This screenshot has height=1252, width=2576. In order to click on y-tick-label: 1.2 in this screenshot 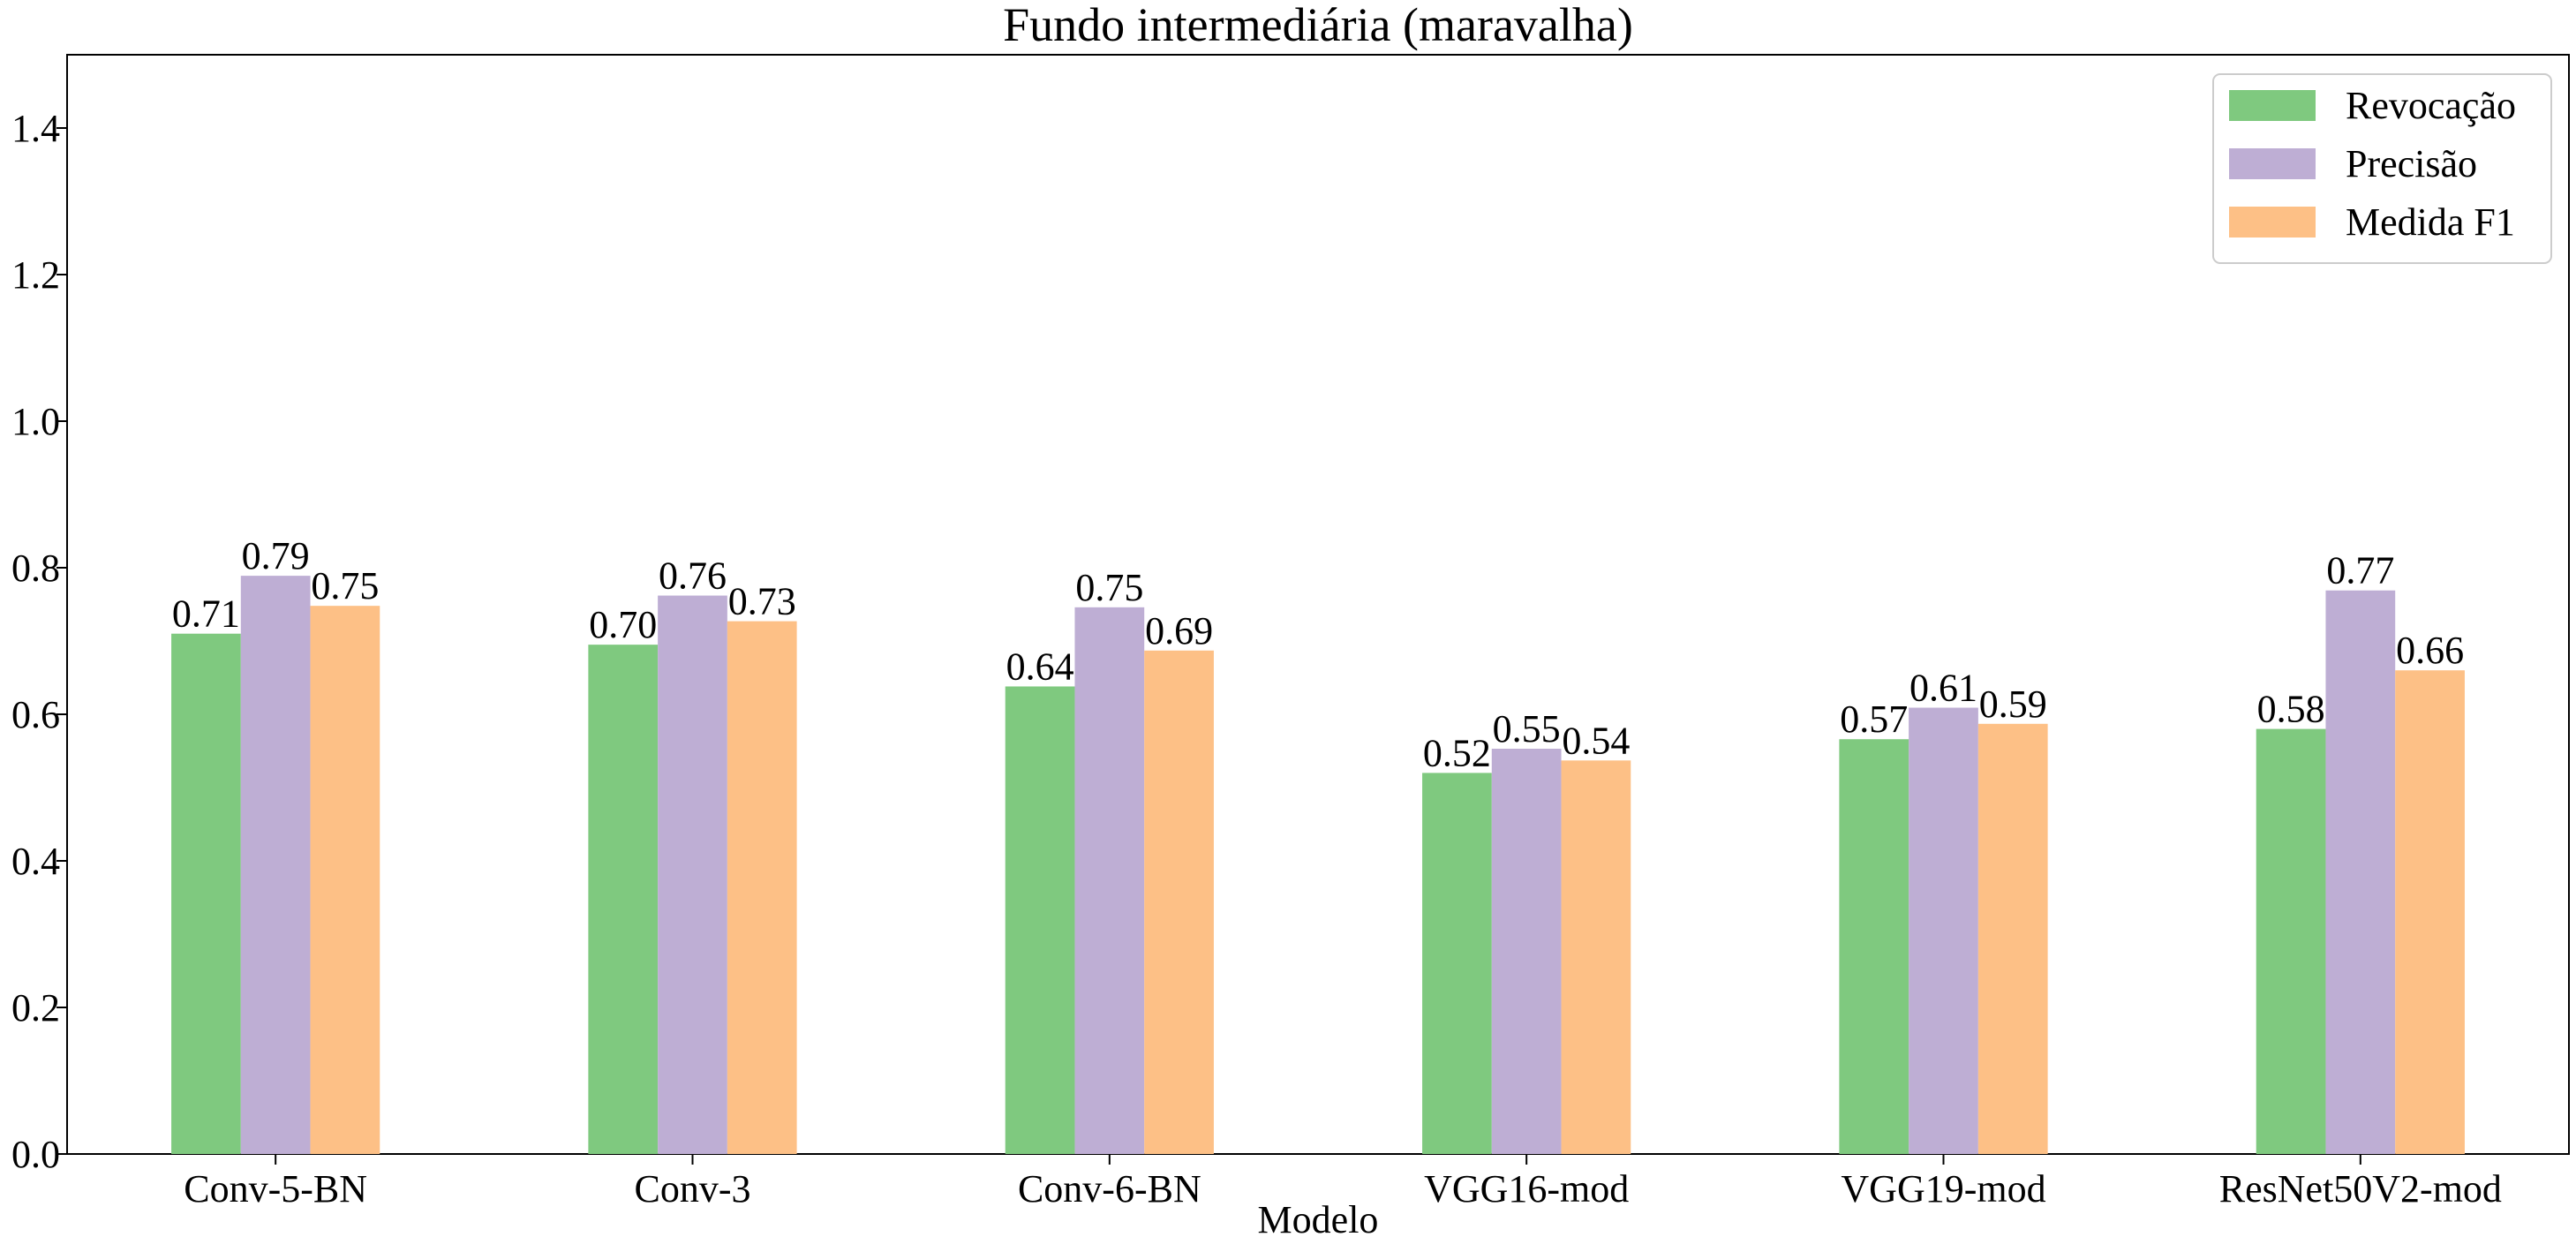, I will do `click(36, 275)`.